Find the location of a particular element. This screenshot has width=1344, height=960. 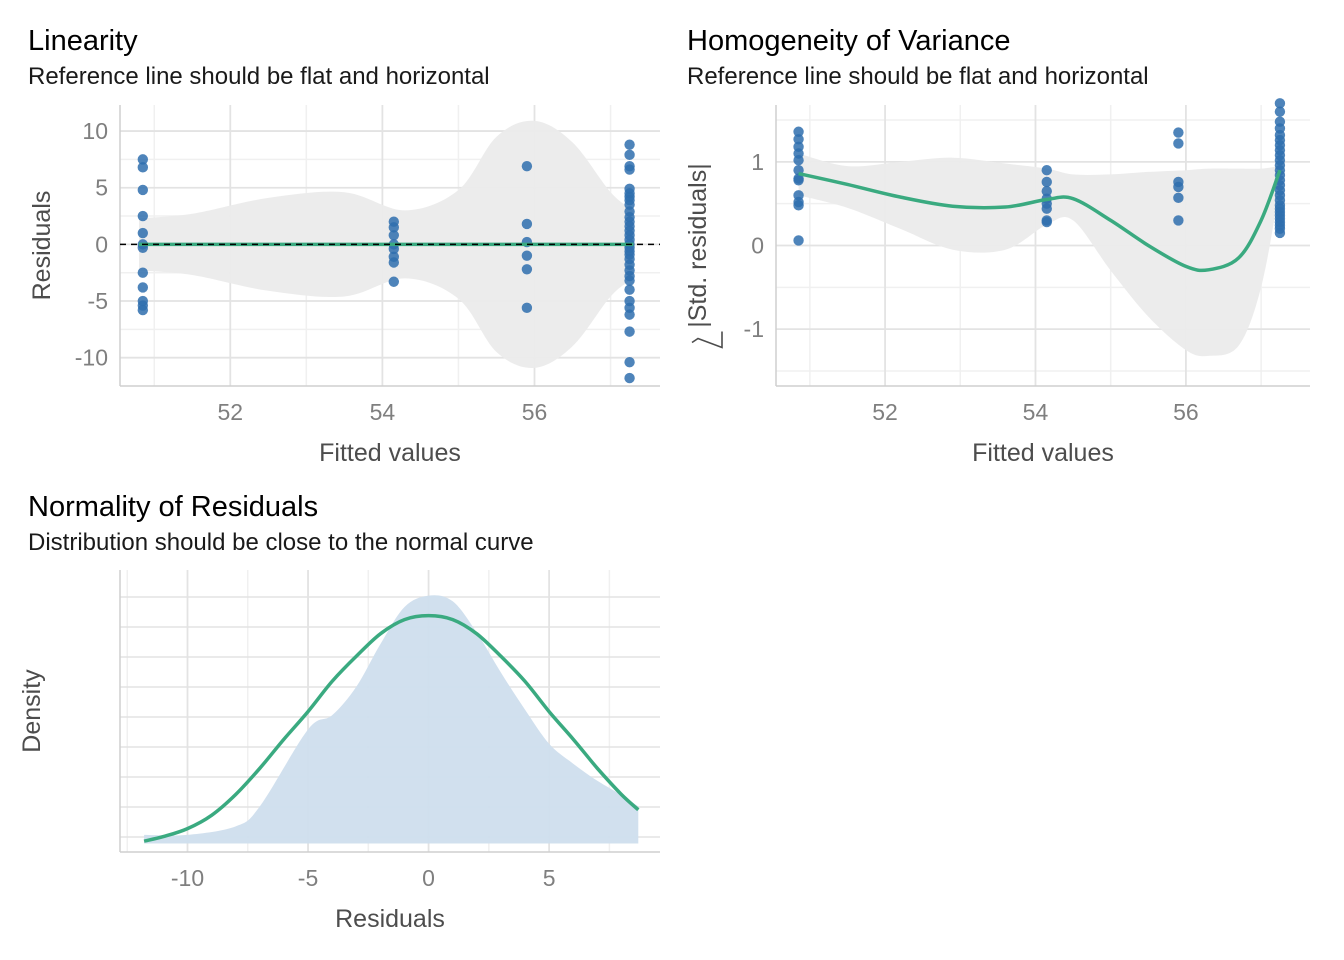

y-tick-label: -10 is located at coordinates (91, 358).